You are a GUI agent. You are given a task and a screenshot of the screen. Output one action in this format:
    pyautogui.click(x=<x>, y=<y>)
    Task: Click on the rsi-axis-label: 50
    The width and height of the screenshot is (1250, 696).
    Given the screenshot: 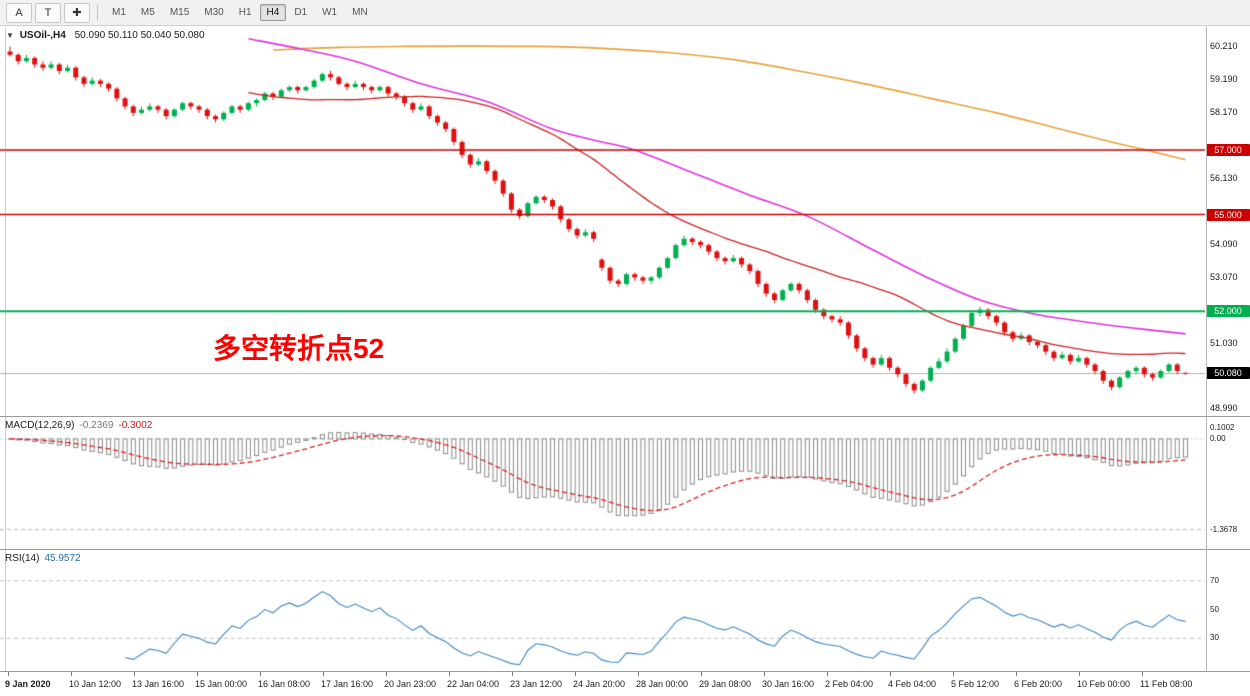 What is the action you would take?
    pyautogui.click(x=1214, y=609)
    